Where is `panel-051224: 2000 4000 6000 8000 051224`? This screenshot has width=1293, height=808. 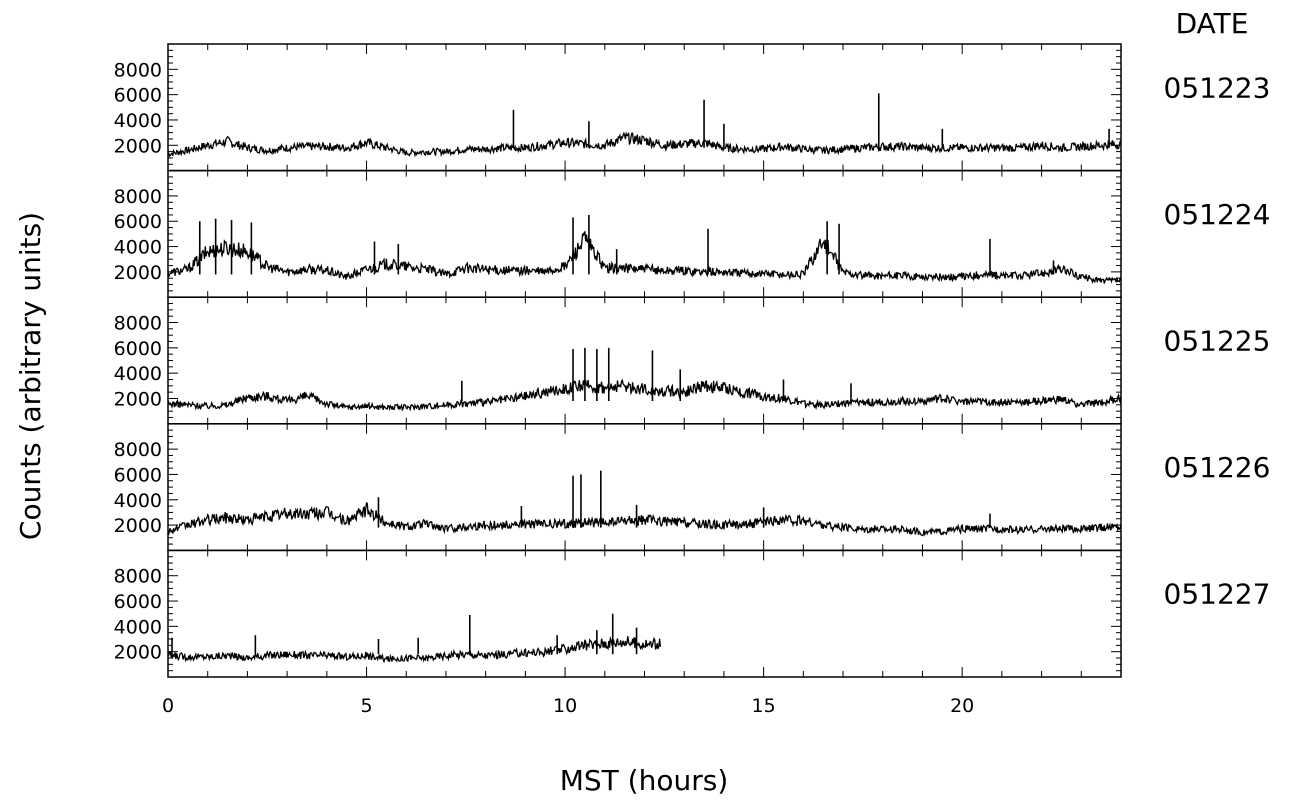 panel-051224: 2000 4000 6000 8000 051224 is located at coordinates (692, 233).